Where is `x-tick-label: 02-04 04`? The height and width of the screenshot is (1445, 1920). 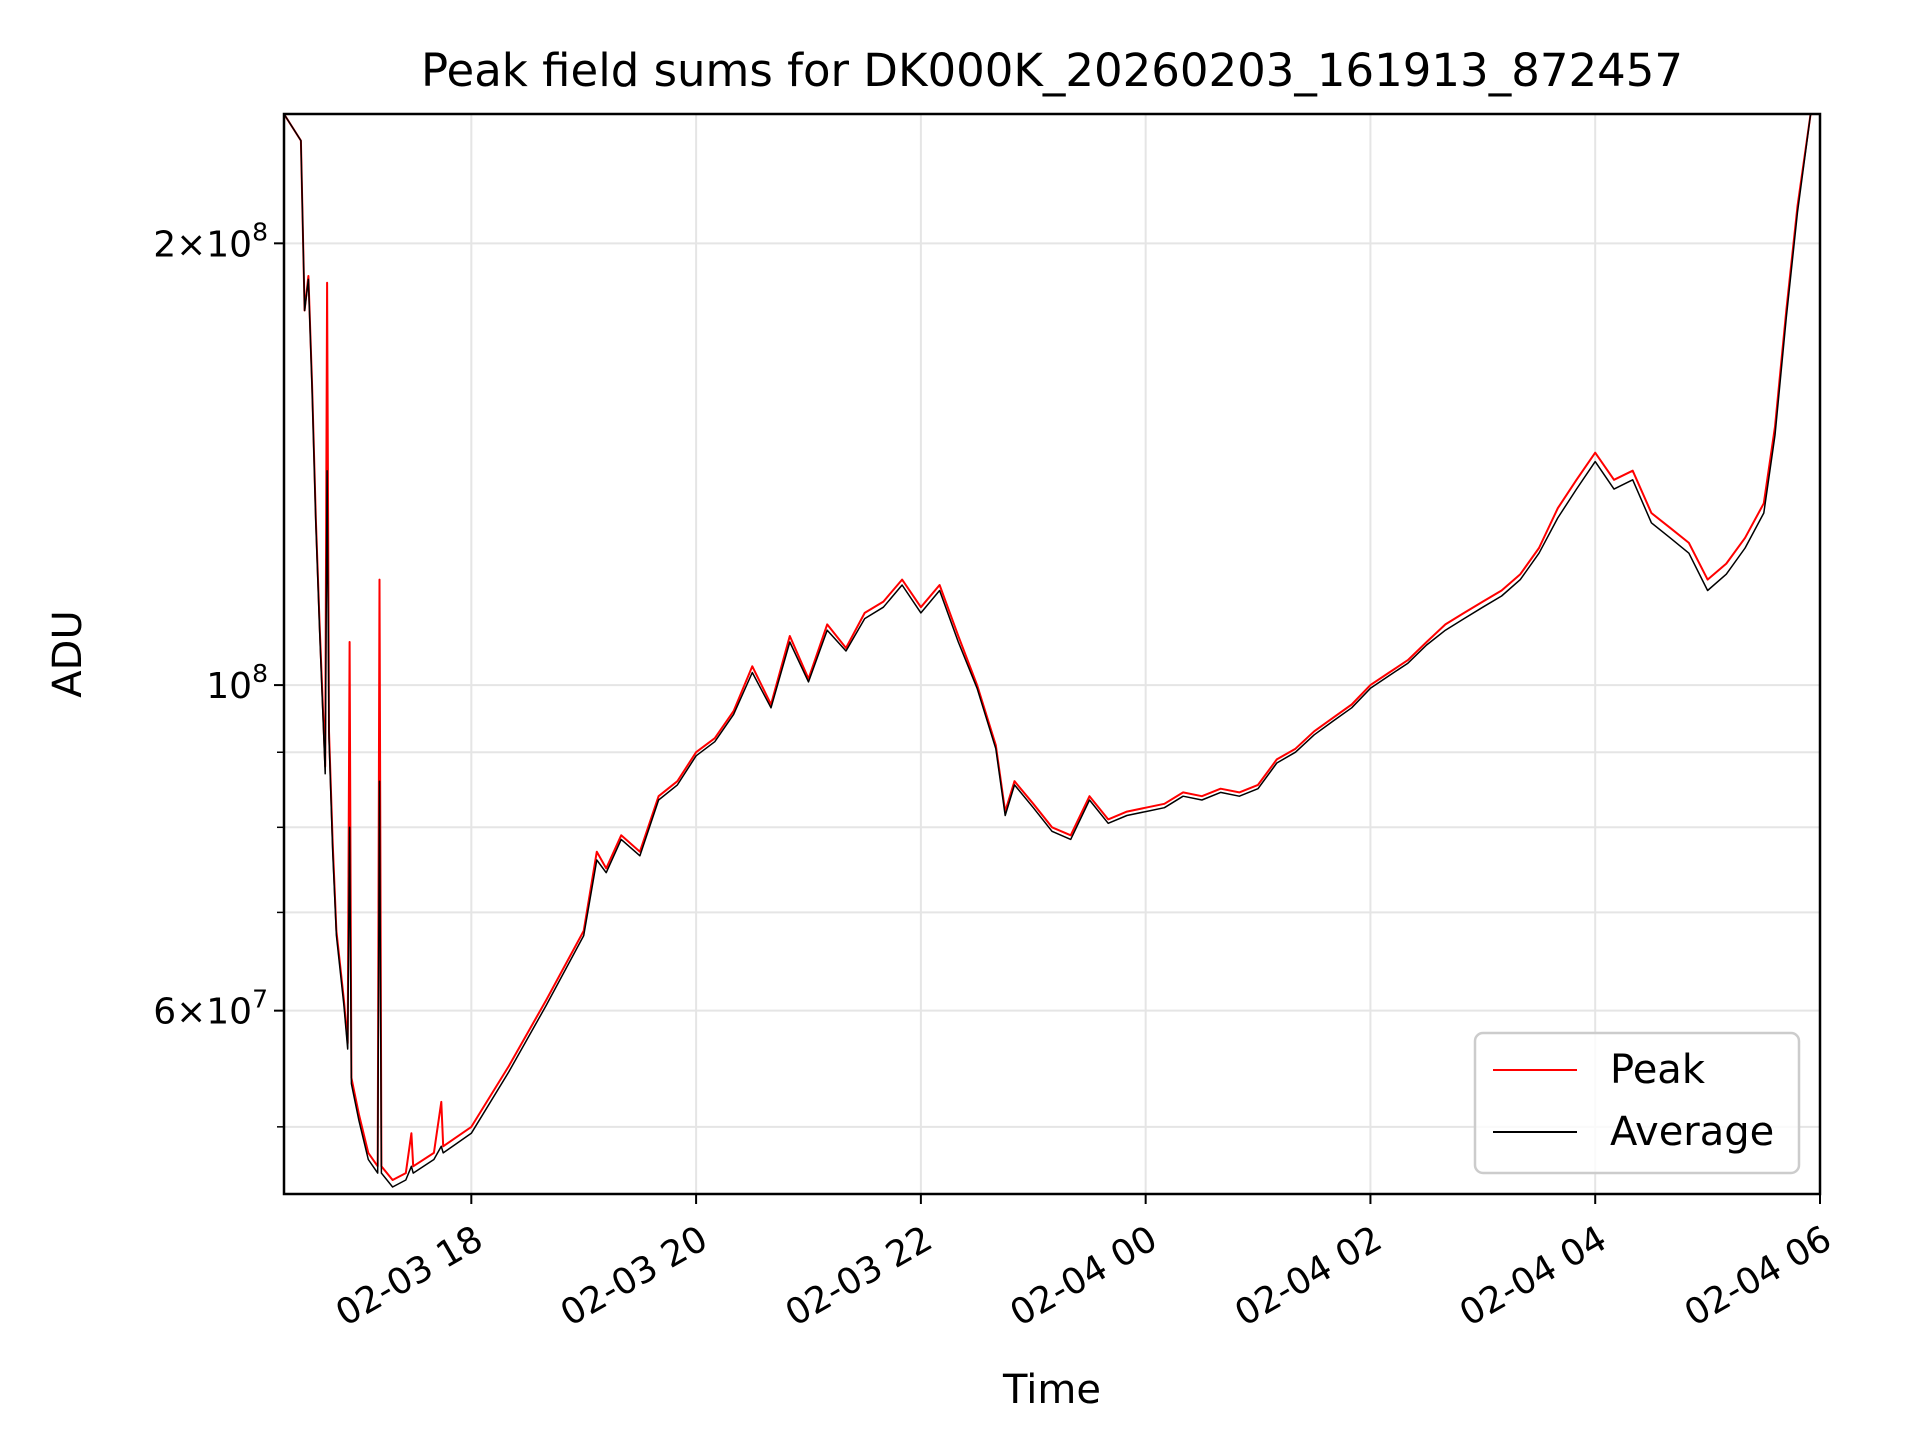
x-tick-label: 02-04 04 is located at coordinates (1533, 1276).